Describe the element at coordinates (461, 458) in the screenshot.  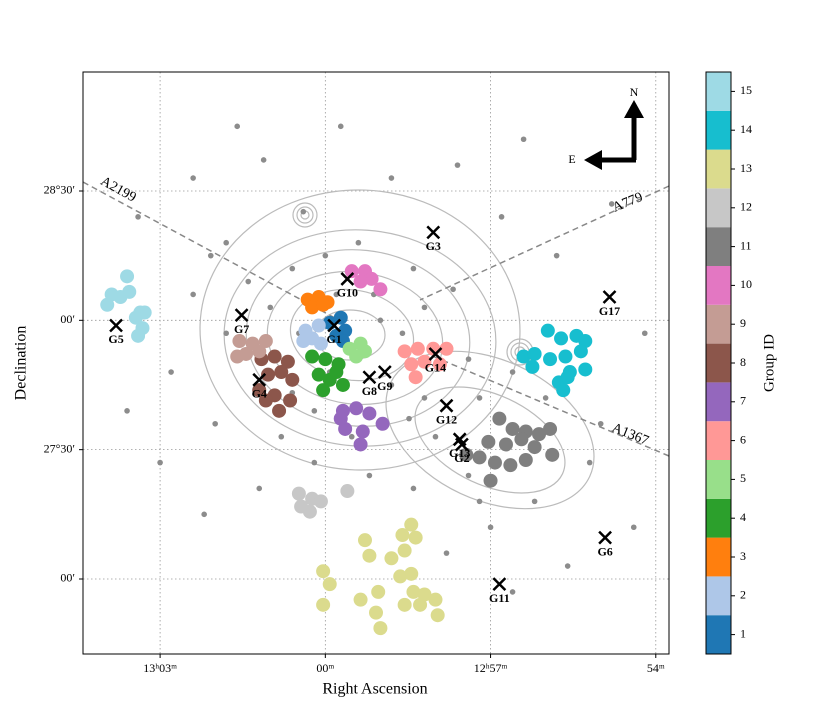
I see `group-label: G2` at that location.